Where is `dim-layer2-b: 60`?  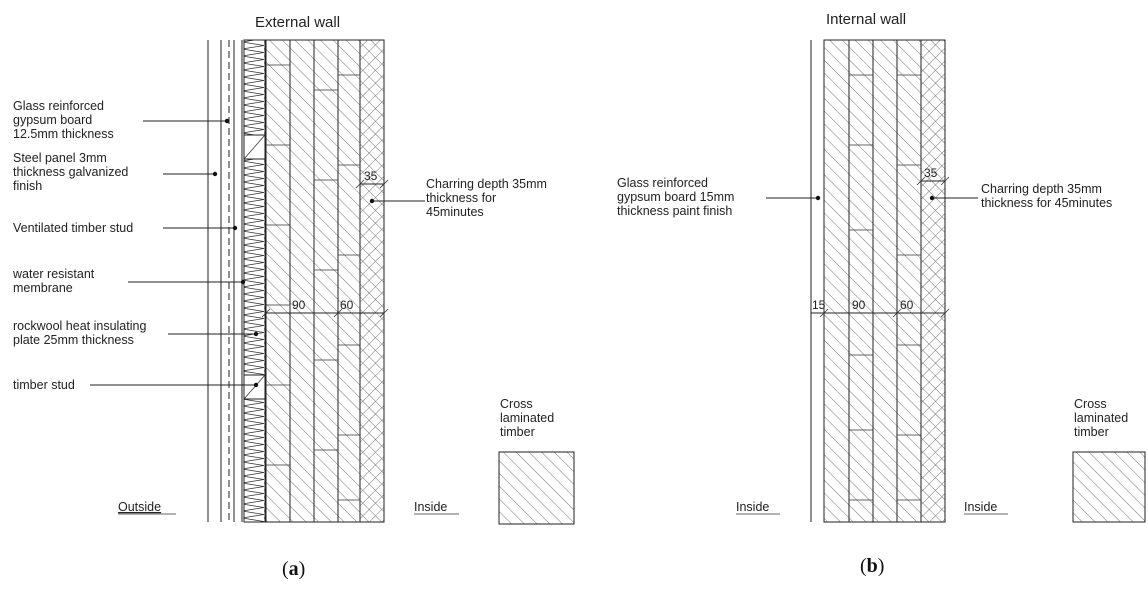
dim-layer2-b: 60 is located at coordinates (907, 305).